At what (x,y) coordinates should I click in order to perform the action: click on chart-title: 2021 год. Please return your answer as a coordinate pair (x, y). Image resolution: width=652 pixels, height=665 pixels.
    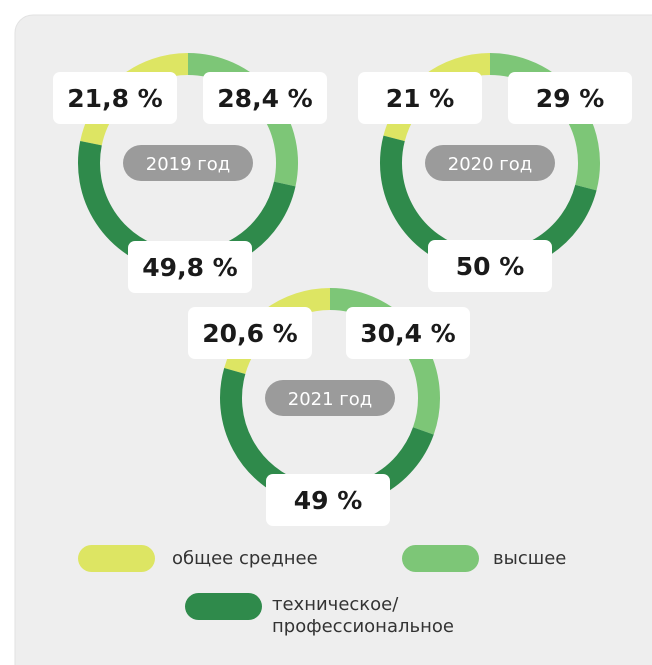
    Looking at the image, I should click on (330, 399).